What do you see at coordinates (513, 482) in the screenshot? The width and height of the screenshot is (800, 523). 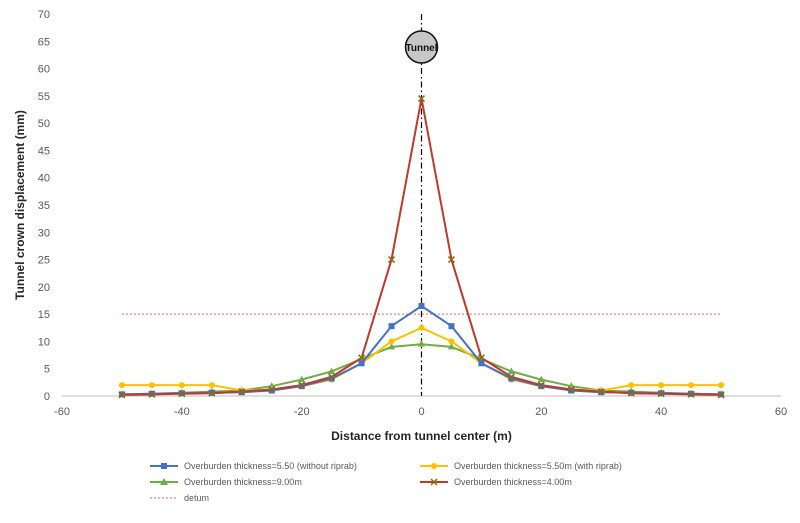 I see `legend-label-series-4: Overburden thickness=4.00m` at bounding box center [513, 482].